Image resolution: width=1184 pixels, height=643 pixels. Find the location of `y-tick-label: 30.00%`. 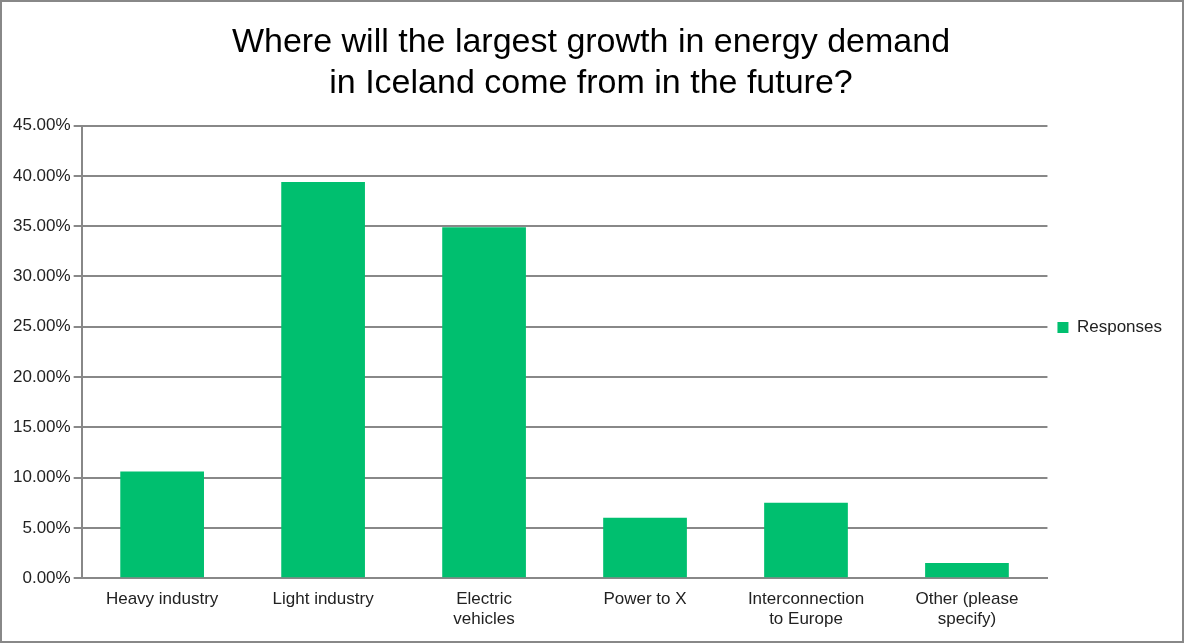

y-tick-label: 30.00% is located at coordinates (41, 276).